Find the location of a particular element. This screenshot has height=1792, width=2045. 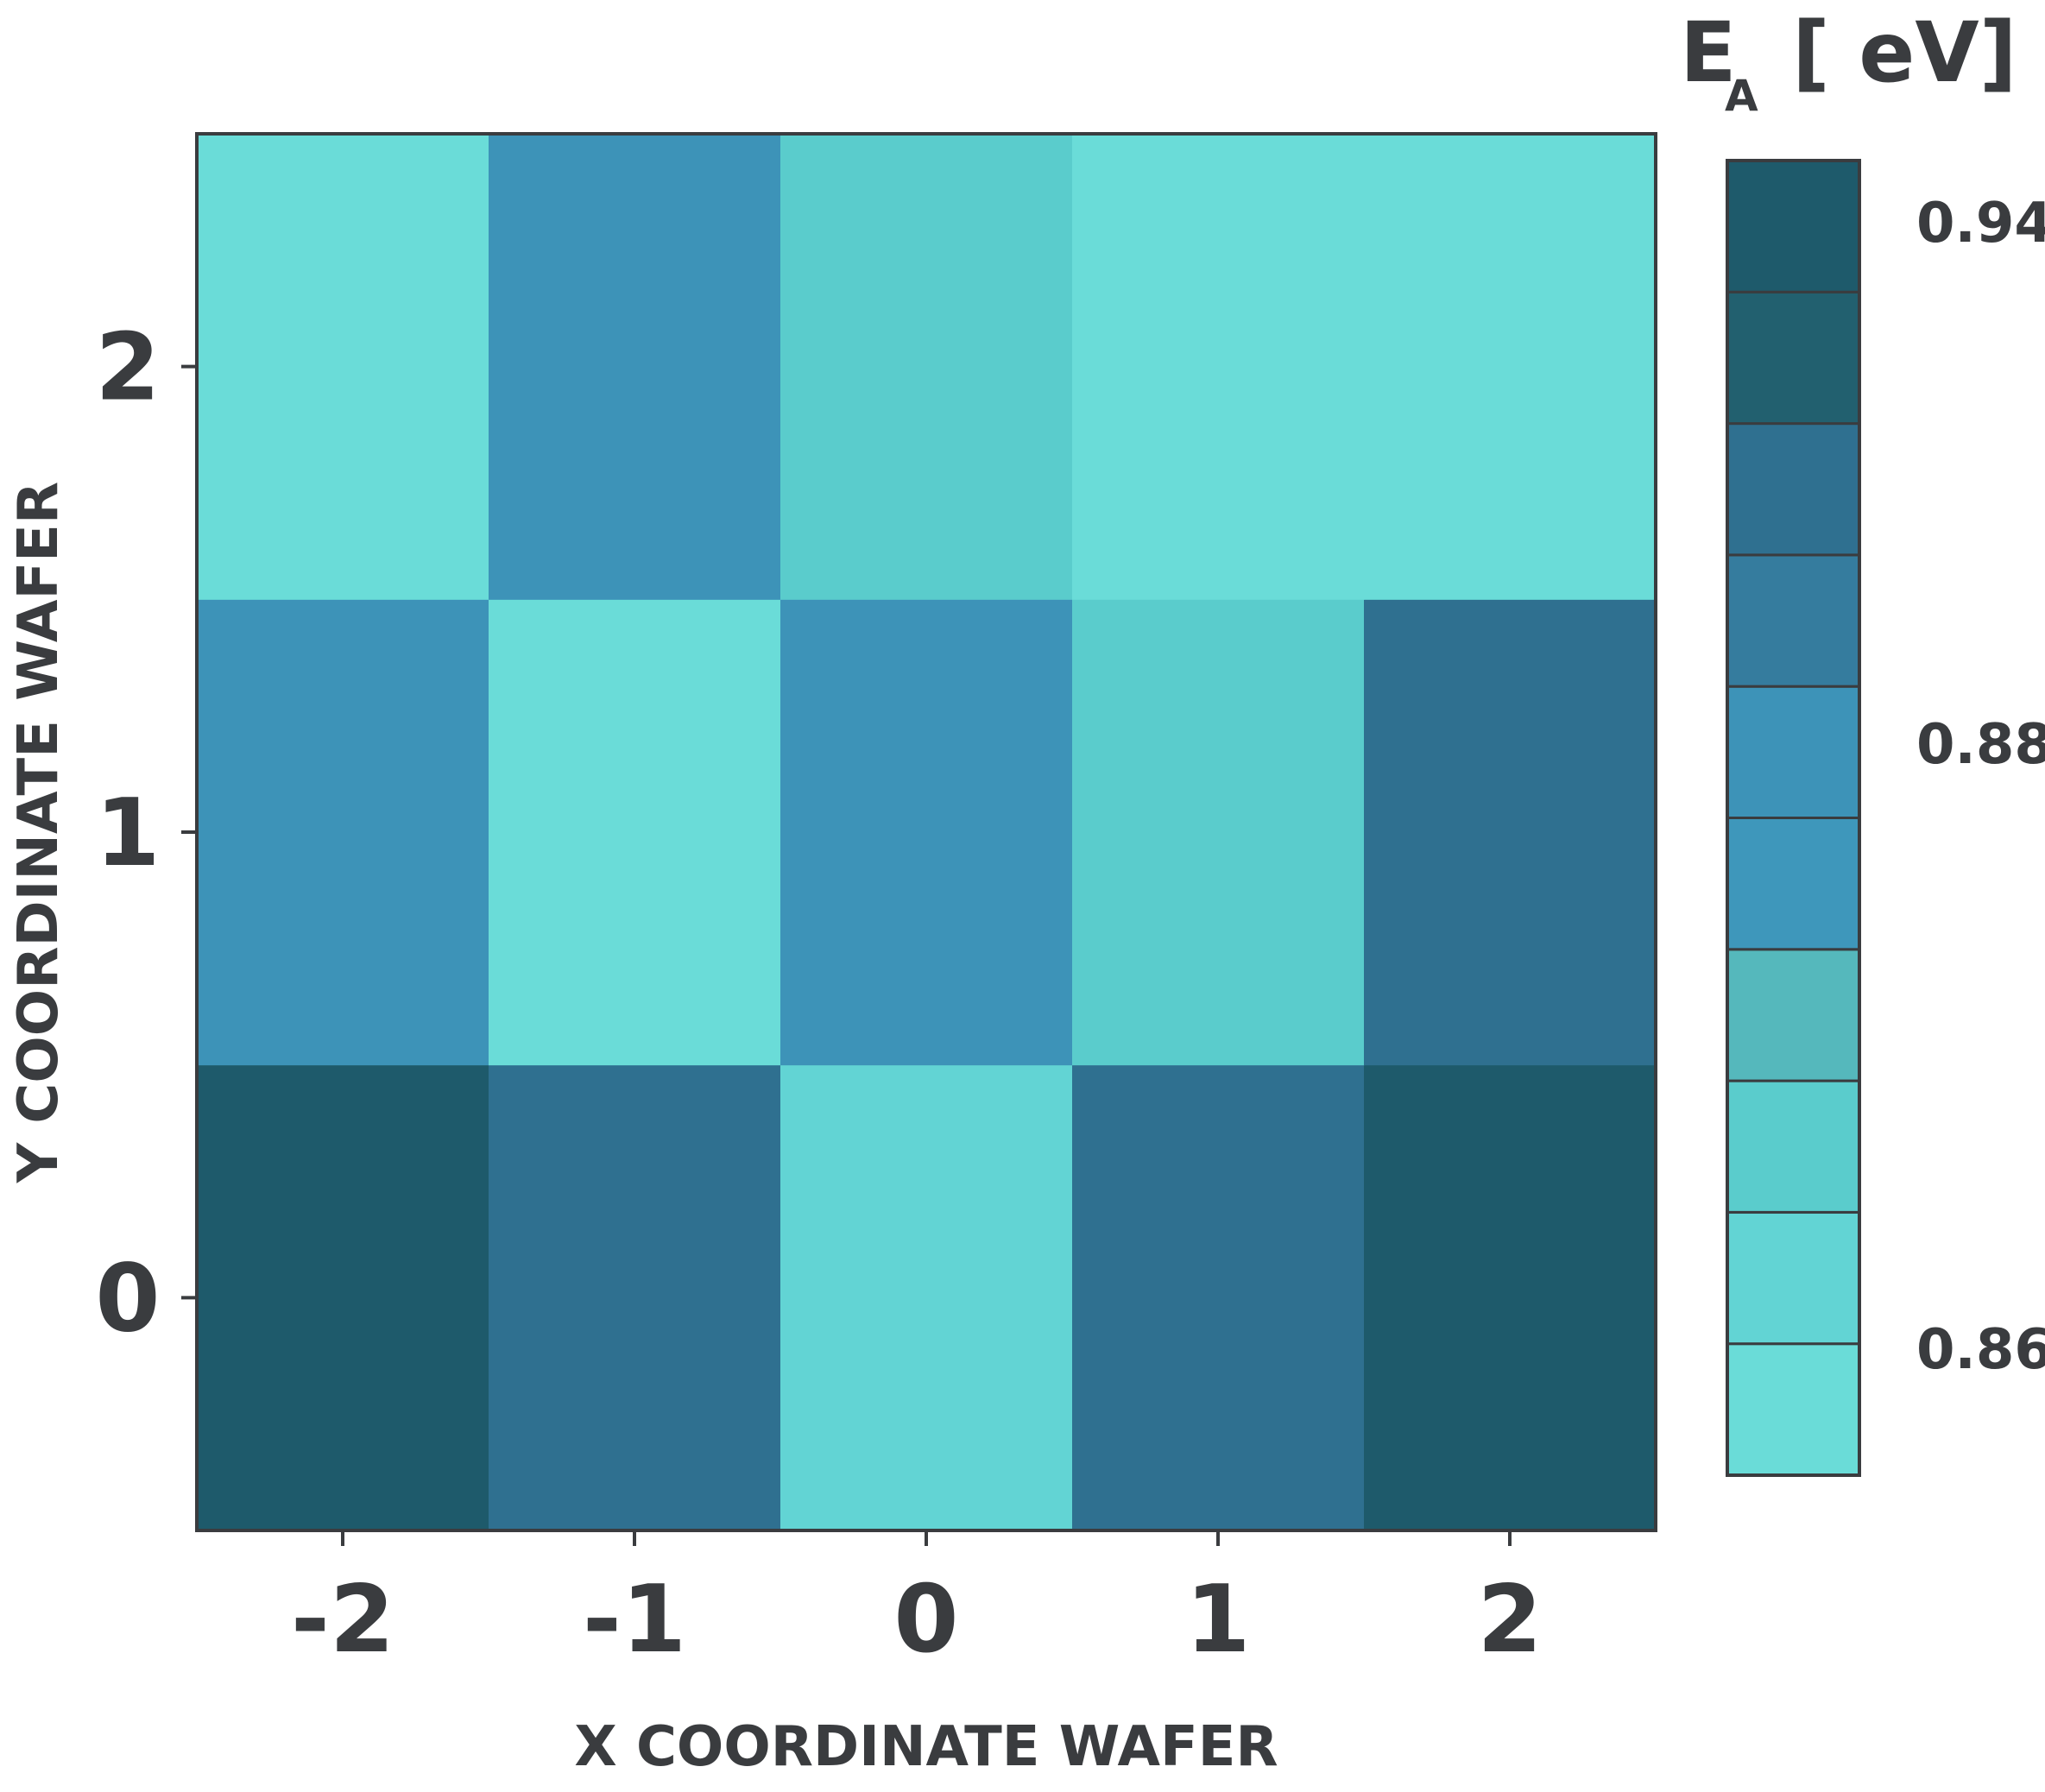

x-tick-label: 1 is located at coordinates (1217, 1620).